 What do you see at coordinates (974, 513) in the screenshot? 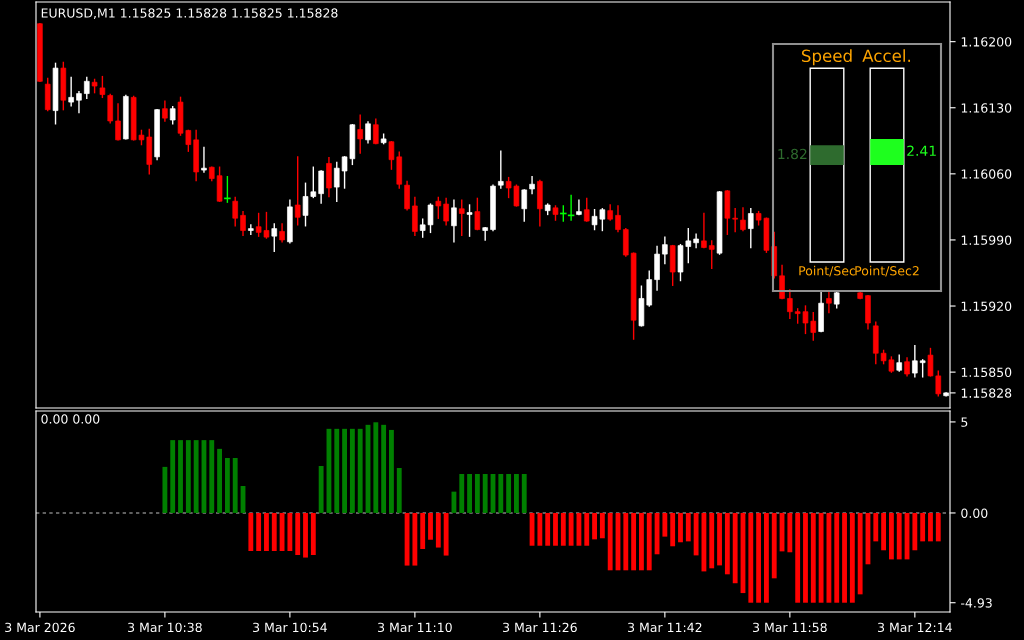
I see `y-tick-label: 0.00` at bounding box center [974, 513].